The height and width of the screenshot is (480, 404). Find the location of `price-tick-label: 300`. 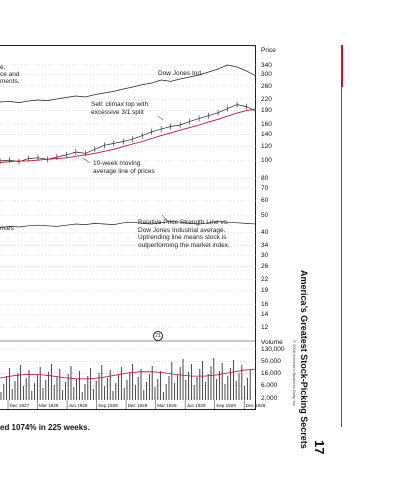

price-tick-label: 300 is located at coordinates (266, 75).